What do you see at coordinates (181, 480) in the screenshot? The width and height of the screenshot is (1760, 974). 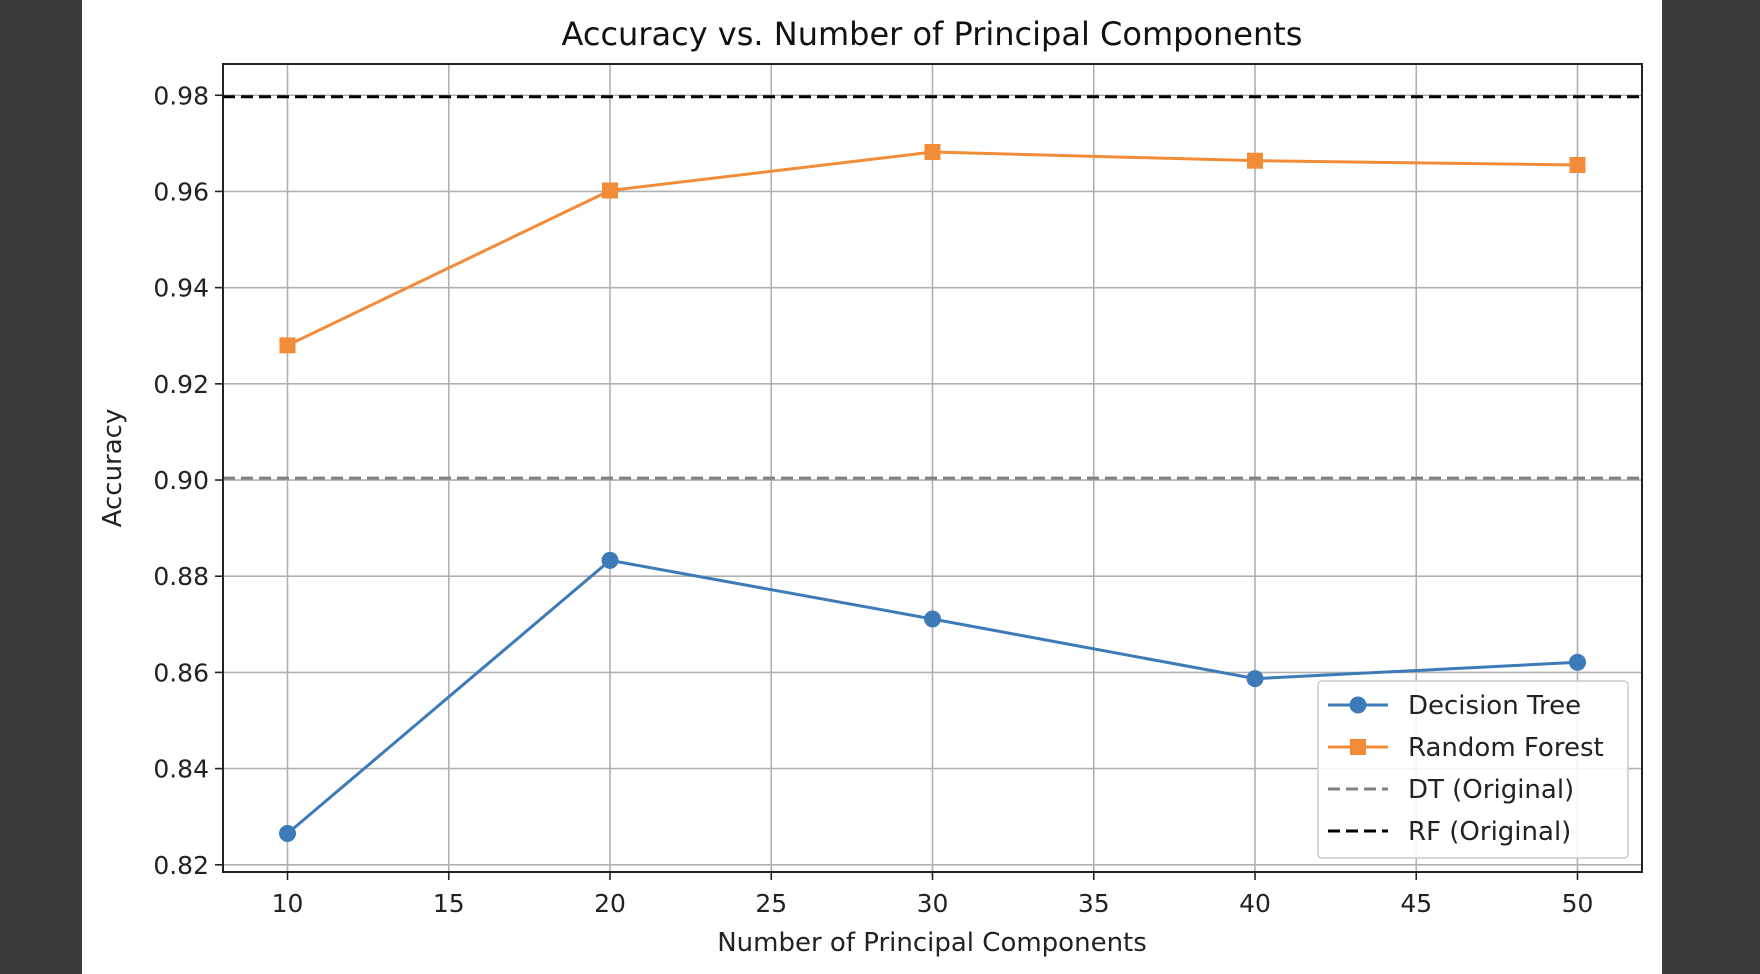 I see `y-tick-label: 0.90` at bounding box center [181, 480].